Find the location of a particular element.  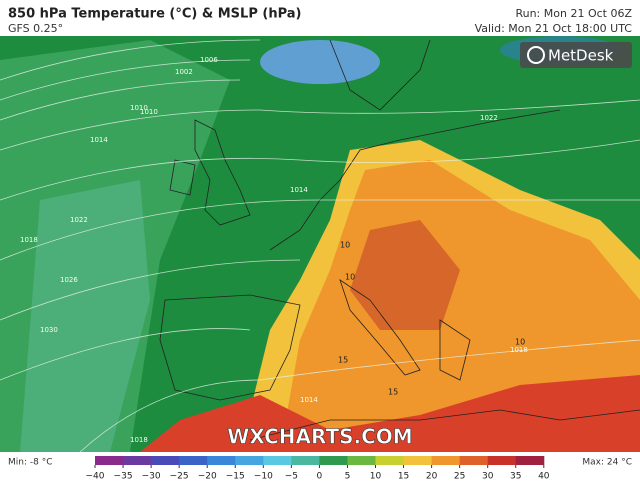

brand-badge is located at coordinates (576, 55).